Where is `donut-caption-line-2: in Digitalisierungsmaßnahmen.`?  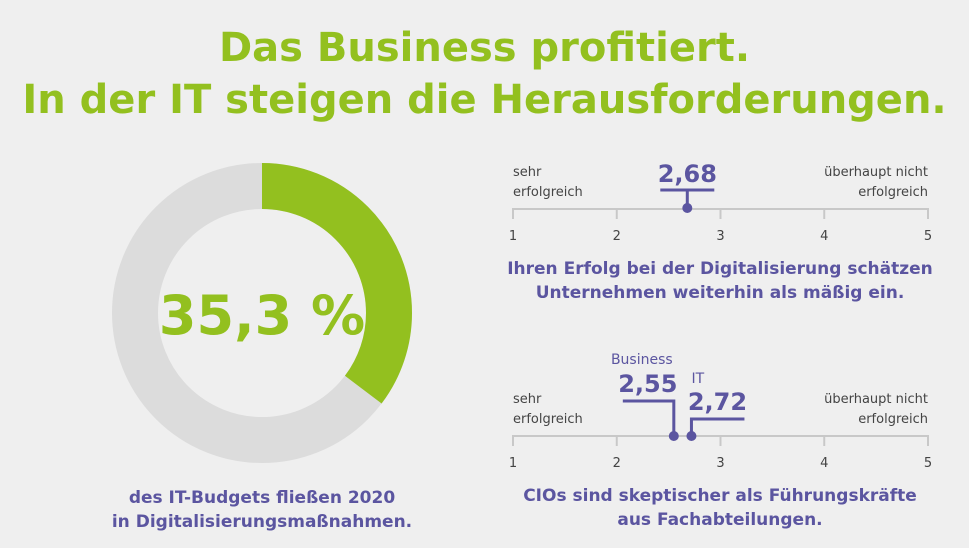
donut-caption-line-2: in Digitalisierungsmaßnahmen. is located at coordinates (262, 522).